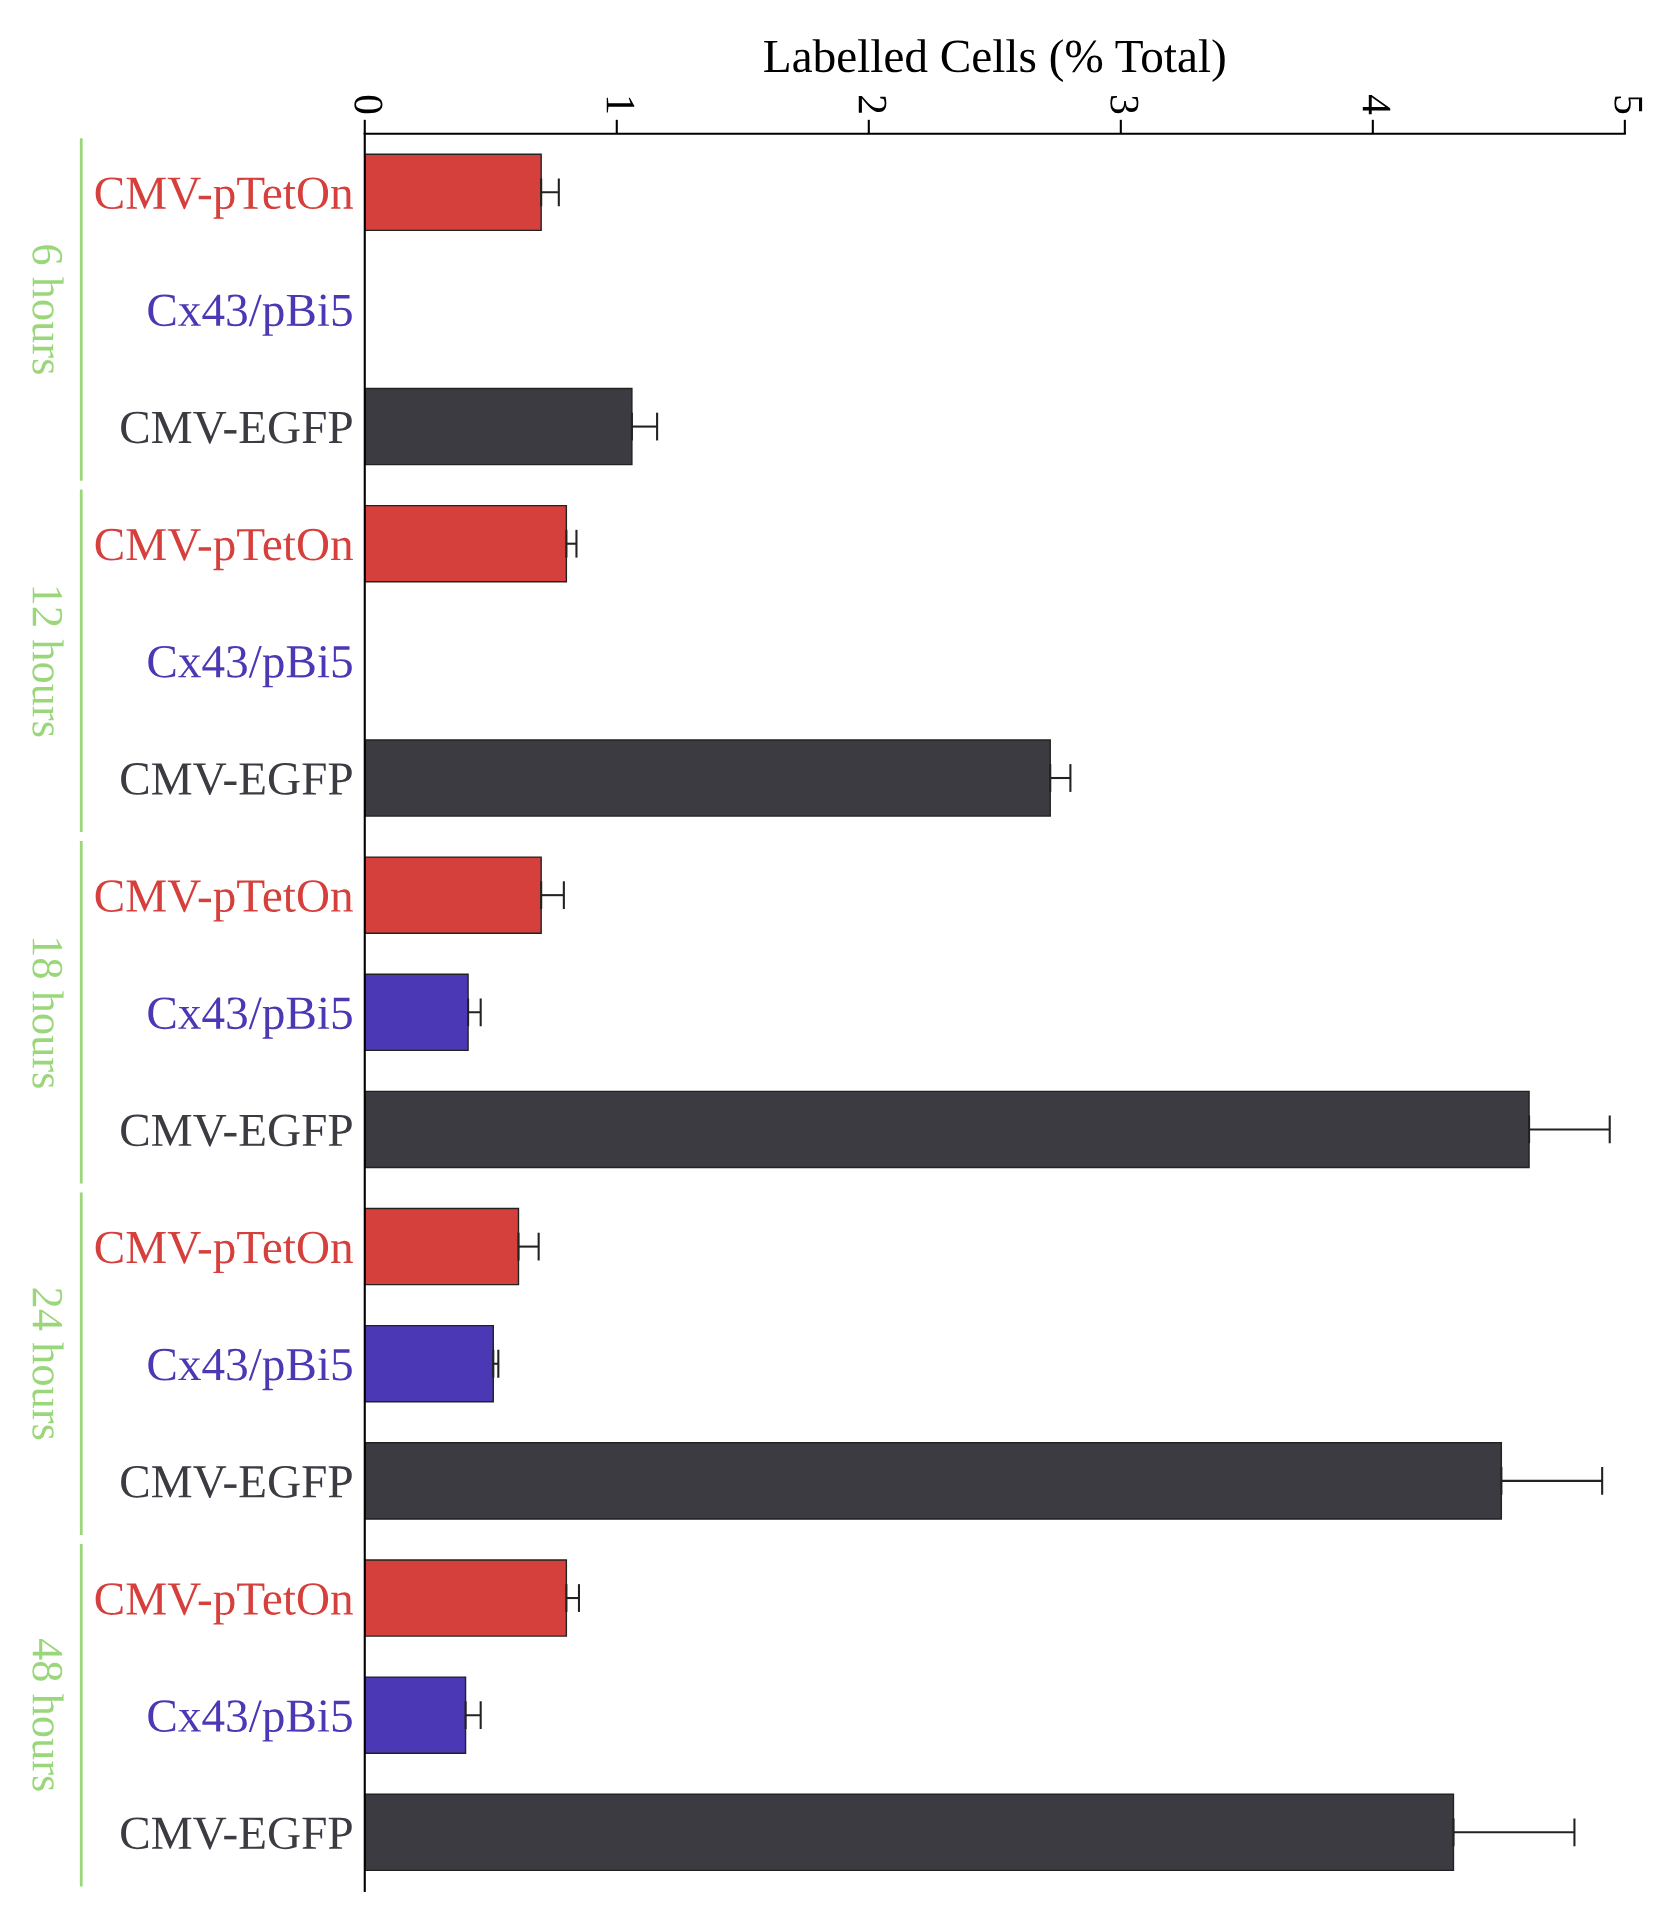 Image resolution: width=1658 pixels, height=1910 pixels. I want to click on text: 18 hours, so click(48, 1013).